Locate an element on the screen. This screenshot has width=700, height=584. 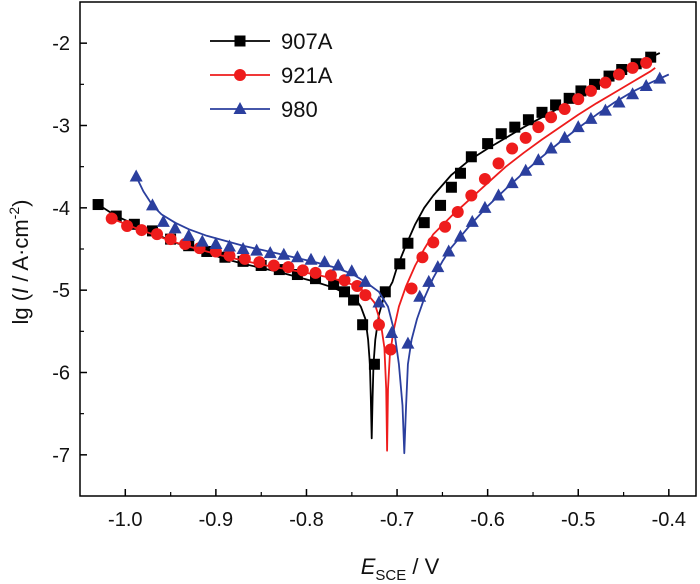
y-axis-prefix: lg ( is located at coordinates (20, 308).